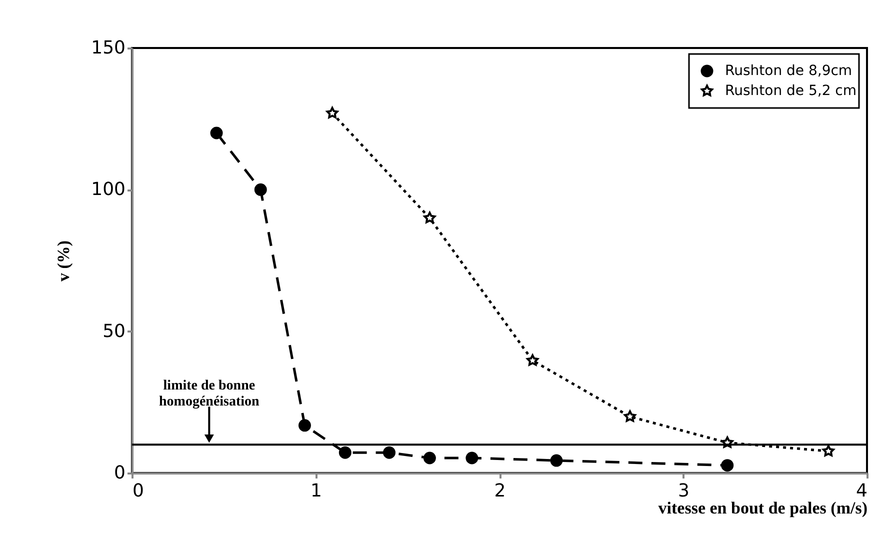 Image resolution: width=875 pixels, height=549 pixels. I want to click on x-tick-label: 3, so click(684, 491).